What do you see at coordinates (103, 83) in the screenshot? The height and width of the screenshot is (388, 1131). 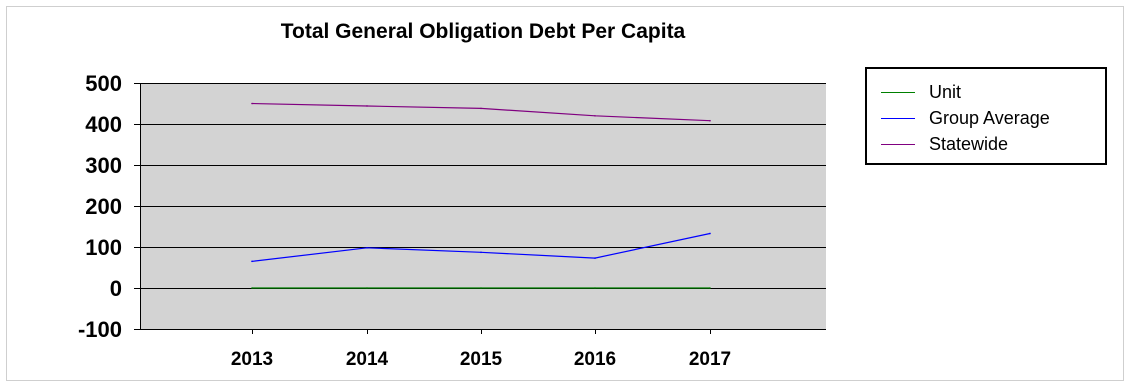 I see `y-tick-label: 500` at bounding box center [103, 83].